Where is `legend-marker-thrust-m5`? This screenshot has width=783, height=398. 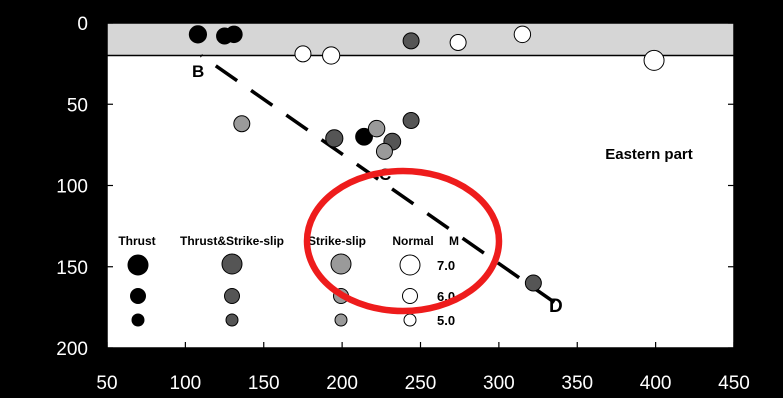
legend-marker-thrust-m5 is located at coordinates (138, 320).